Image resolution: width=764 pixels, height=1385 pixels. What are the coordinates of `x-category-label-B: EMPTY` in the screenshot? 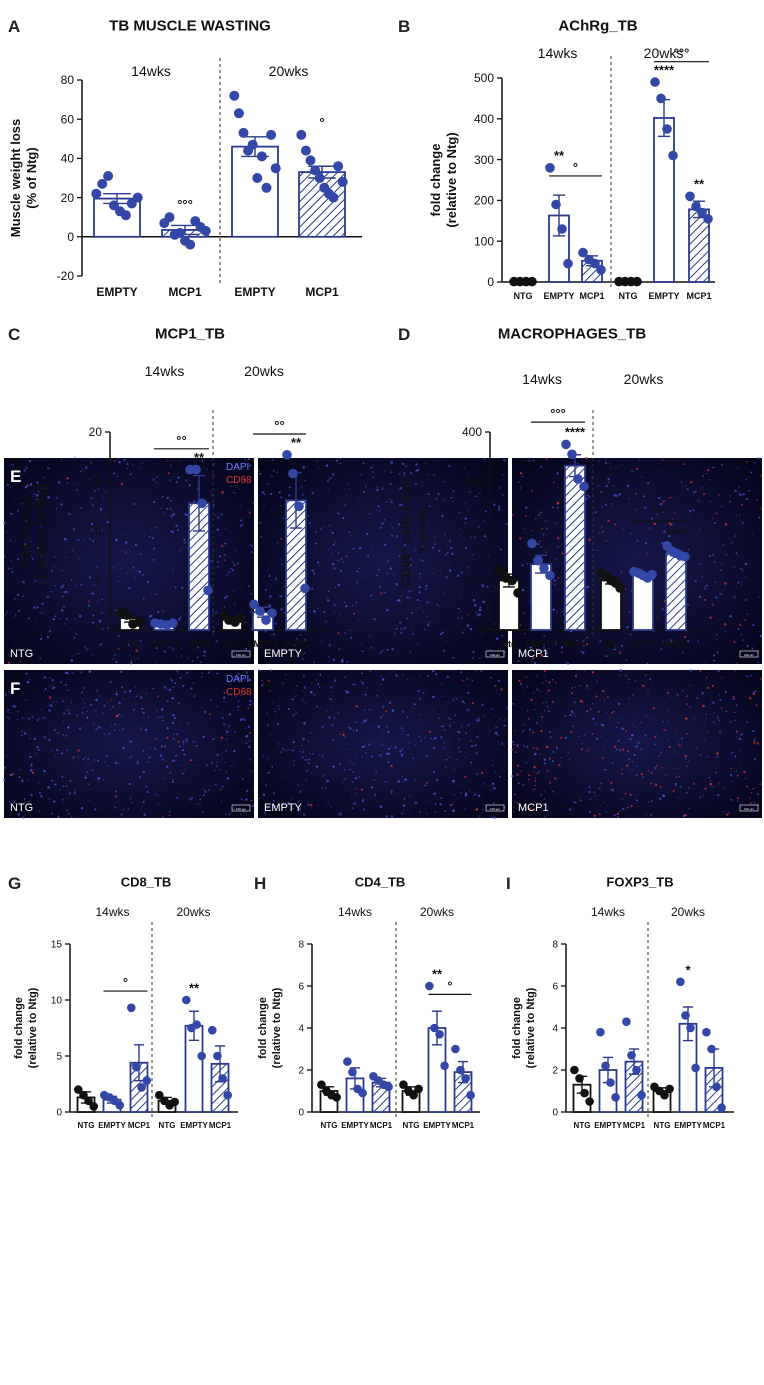 It's located at (558, 296).